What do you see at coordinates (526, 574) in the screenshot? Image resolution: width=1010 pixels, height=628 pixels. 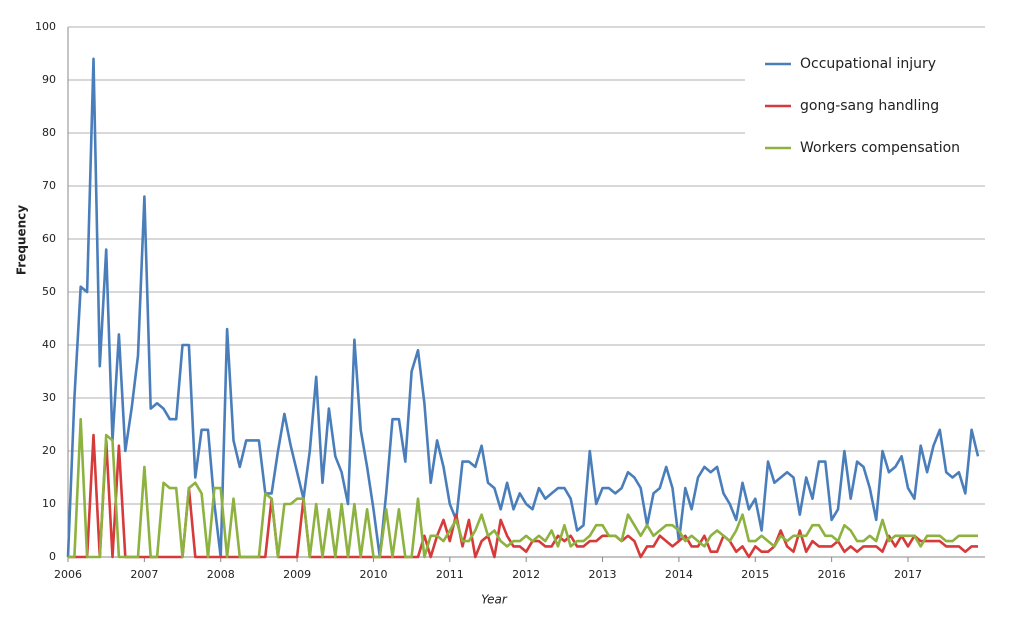 I see `x-tick-label: 2012` at bounding box center [526, 574].